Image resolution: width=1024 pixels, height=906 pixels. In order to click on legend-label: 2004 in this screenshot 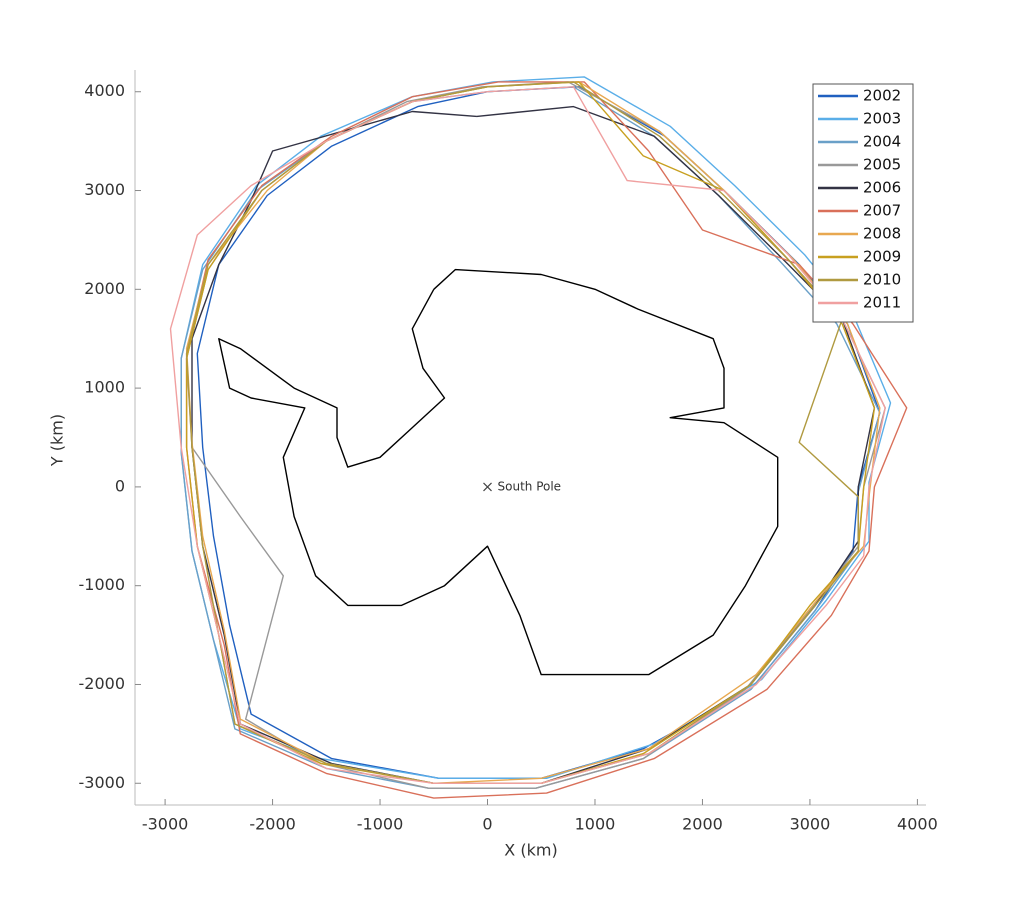, I will do `click(882, 142)`.